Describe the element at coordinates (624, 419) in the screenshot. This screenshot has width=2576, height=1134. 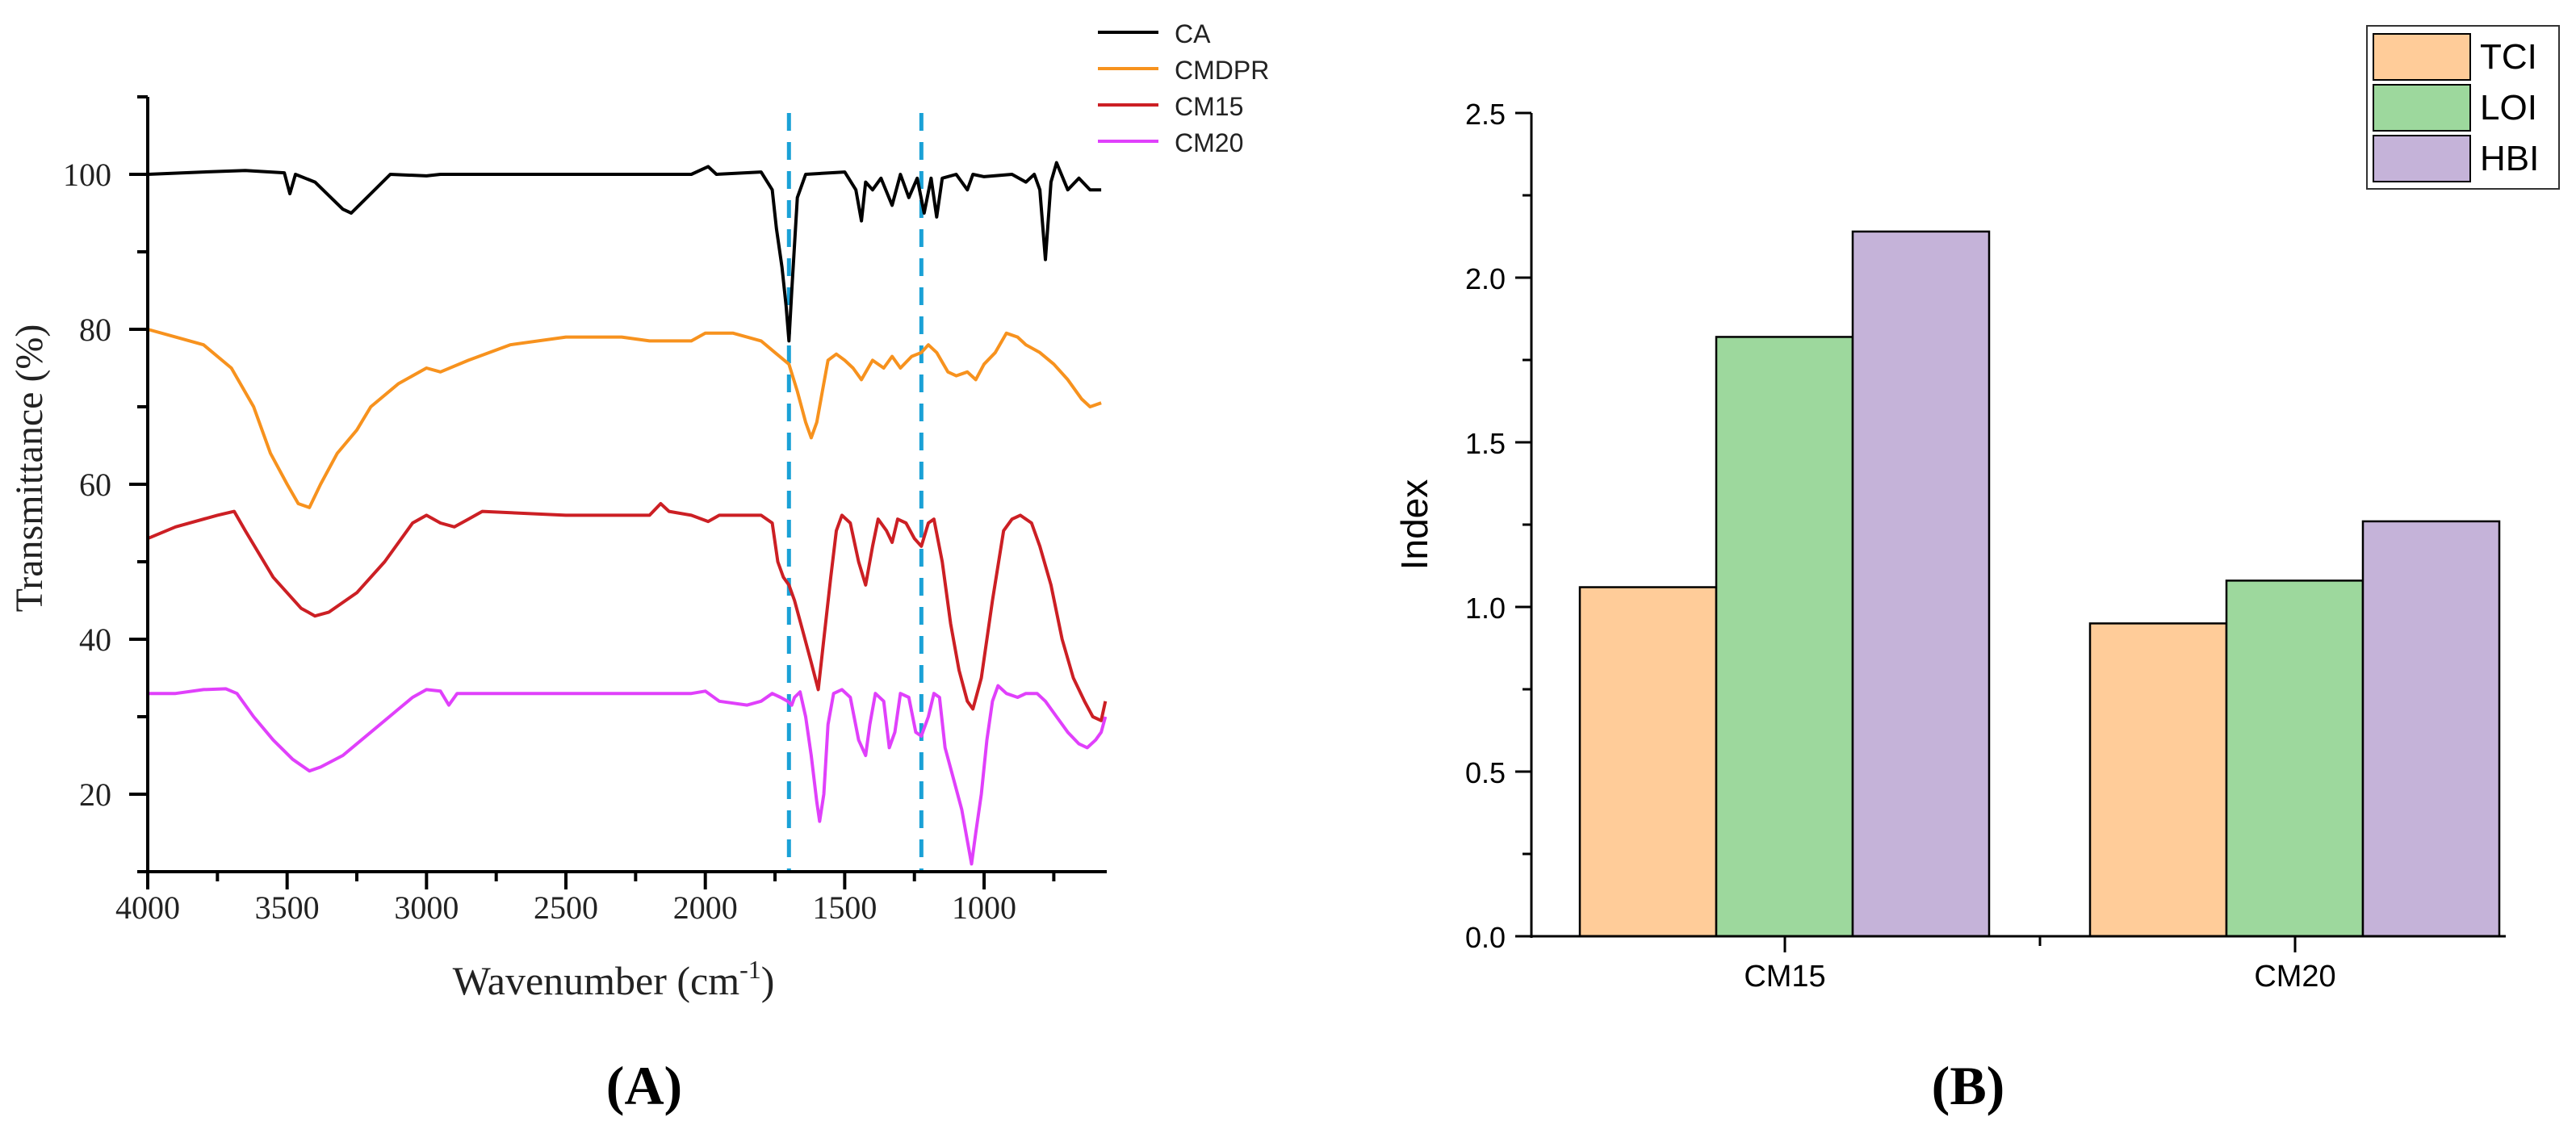
I see `series-line-cmdpr` at that location.